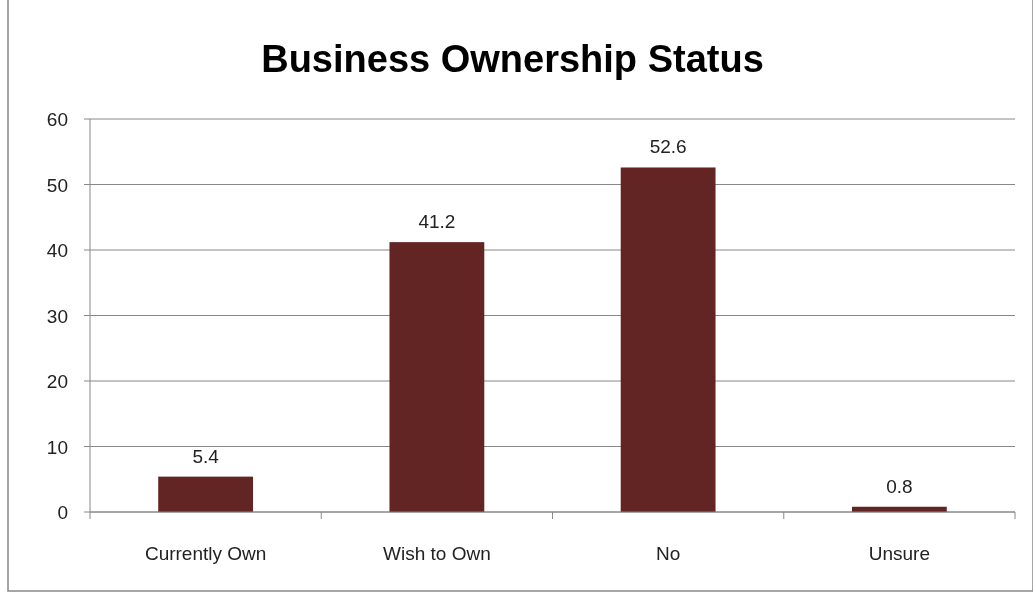  I want to click on y-tick-label: 10, so click(57, 447).